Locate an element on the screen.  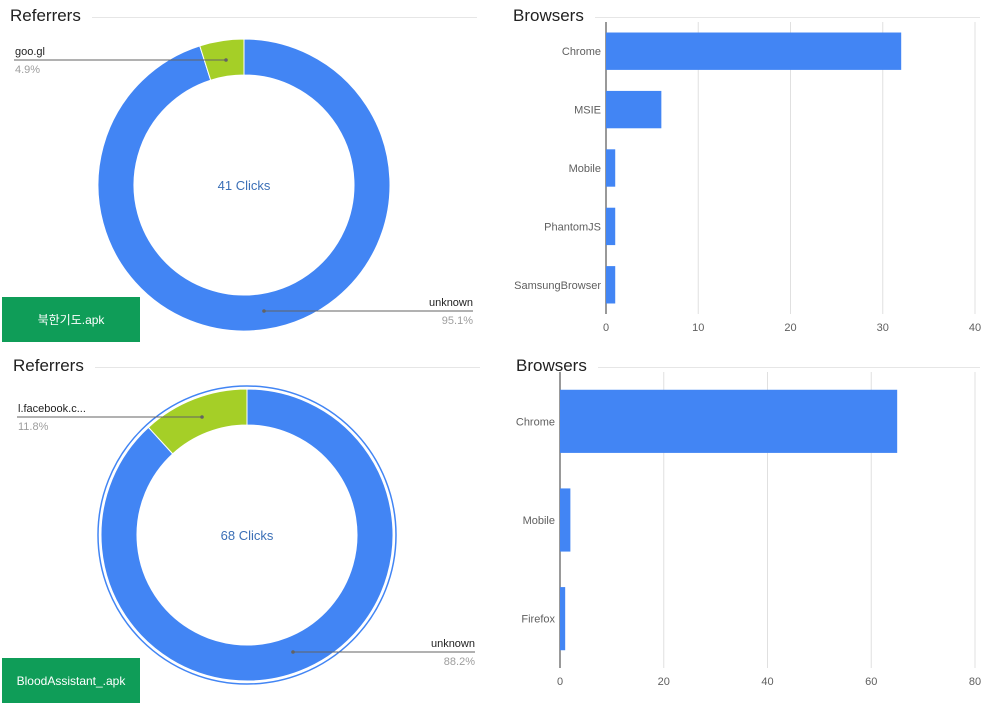
app-download-button: 북한기도.apk is located at coordinates (71, 319).